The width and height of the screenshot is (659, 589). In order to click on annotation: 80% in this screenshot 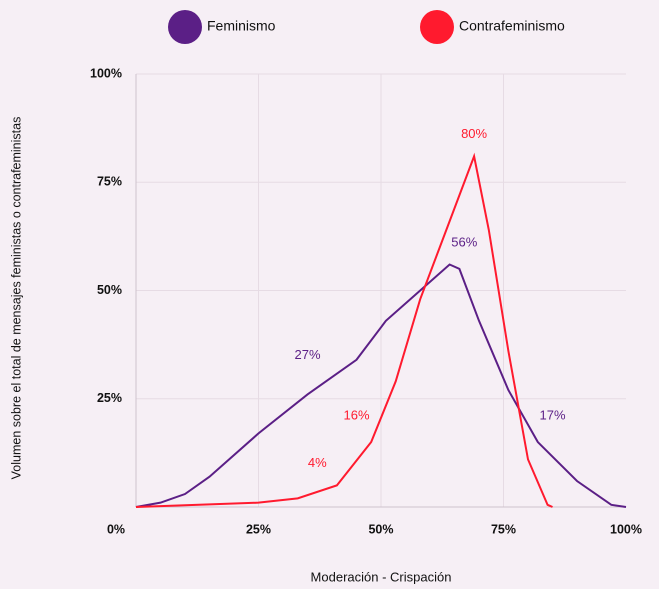, I will do `click(474, 133)`.